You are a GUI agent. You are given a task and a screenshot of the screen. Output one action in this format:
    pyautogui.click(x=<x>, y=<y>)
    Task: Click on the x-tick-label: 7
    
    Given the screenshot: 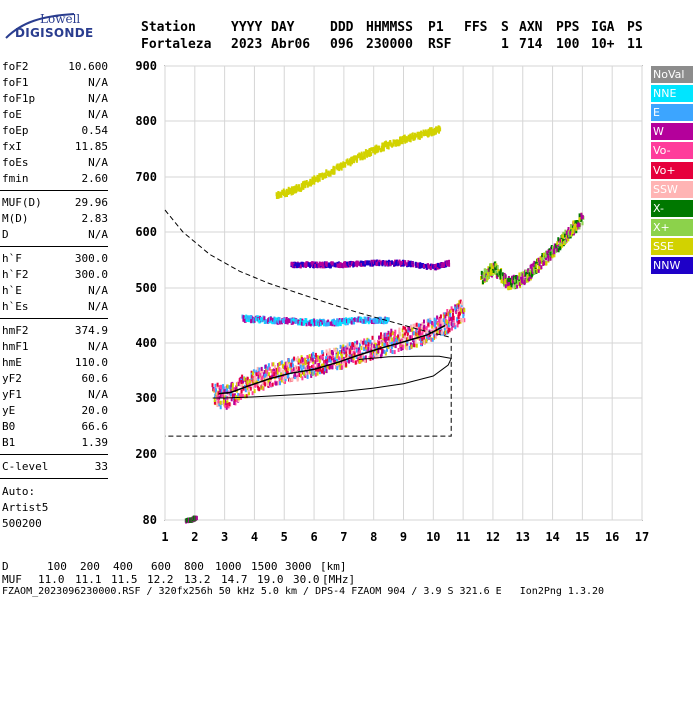 What is the action you would take?
    pyautogui.click(x=343, y=537)
    